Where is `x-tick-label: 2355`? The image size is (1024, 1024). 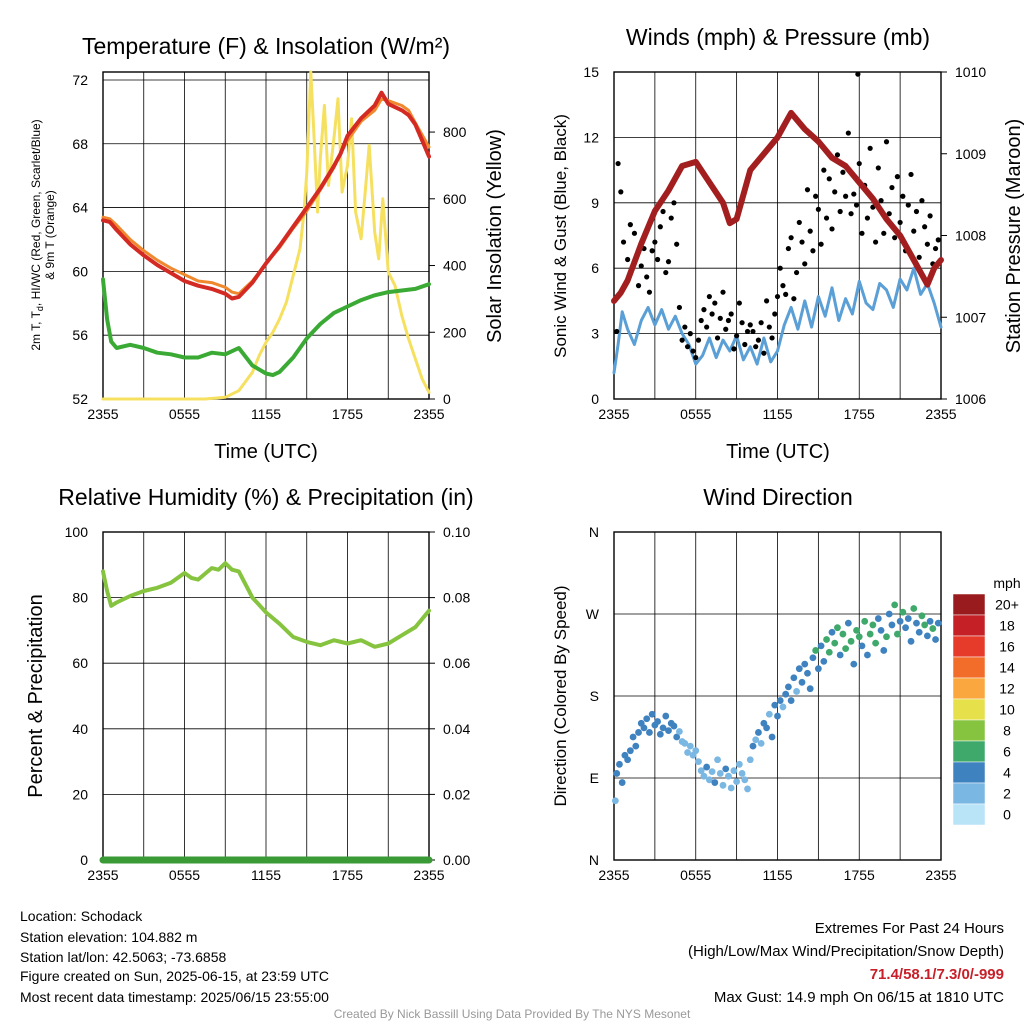 x-tick-label: 2355 is located at coordinates (428, 875).